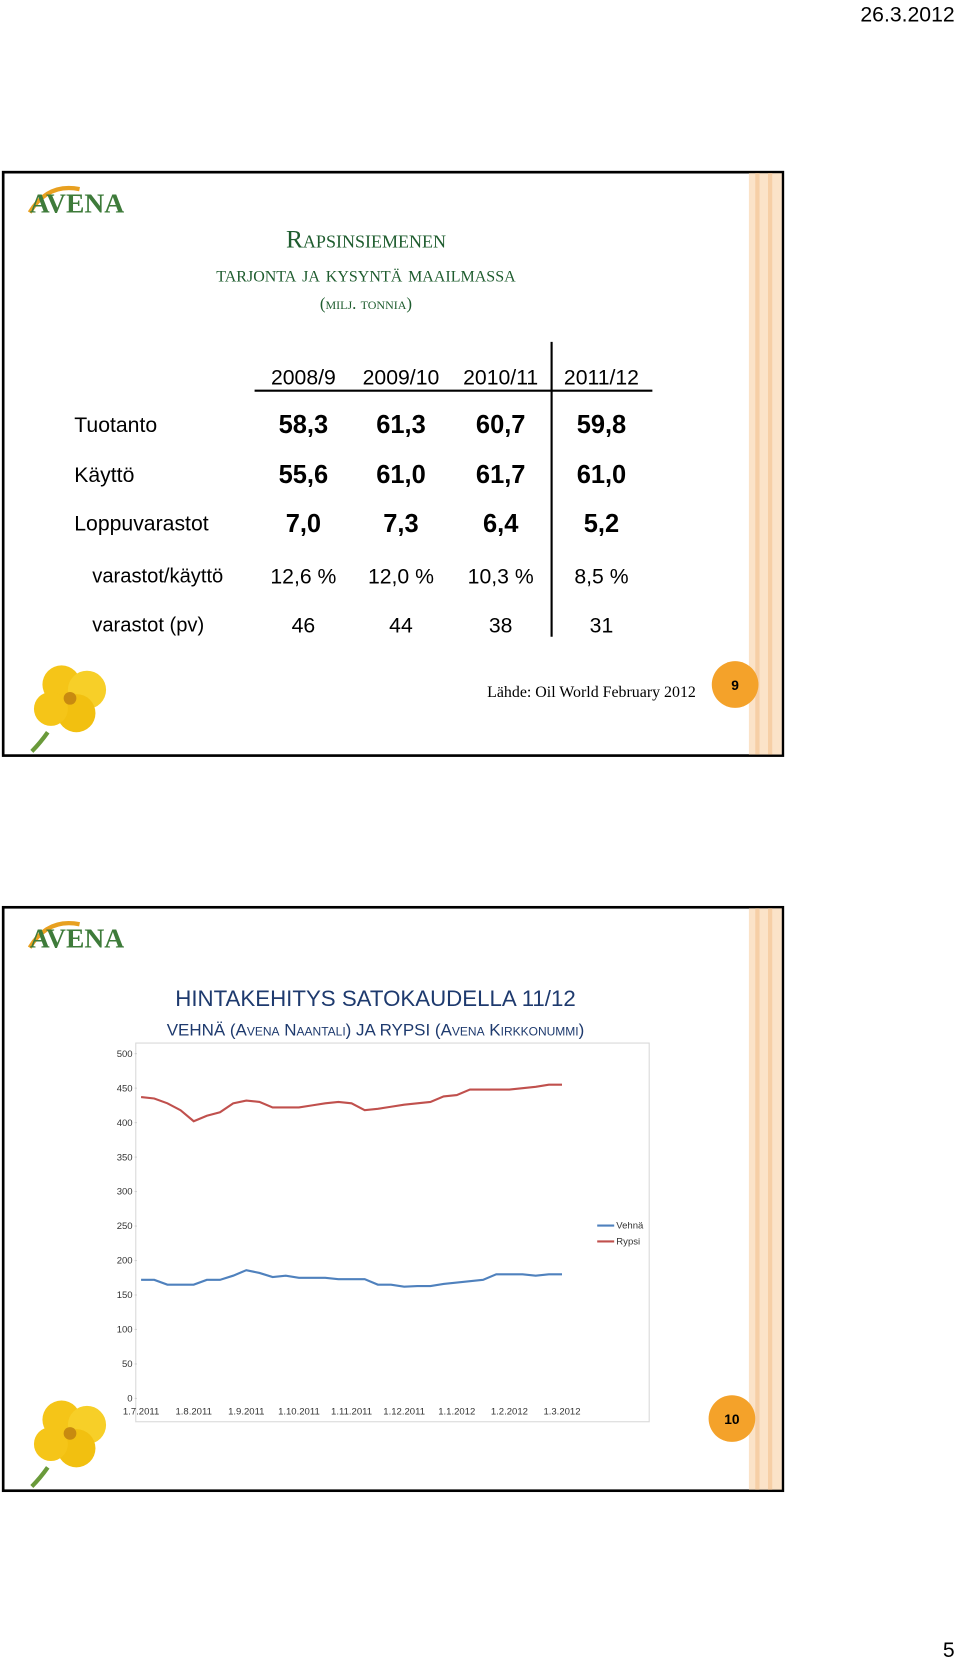 Image resolution: width=960 pixels, height=1665 pixels. Describe the element at coordinates (907, 15) in the screenshot. I see `date: 26.3.2012` at that location.